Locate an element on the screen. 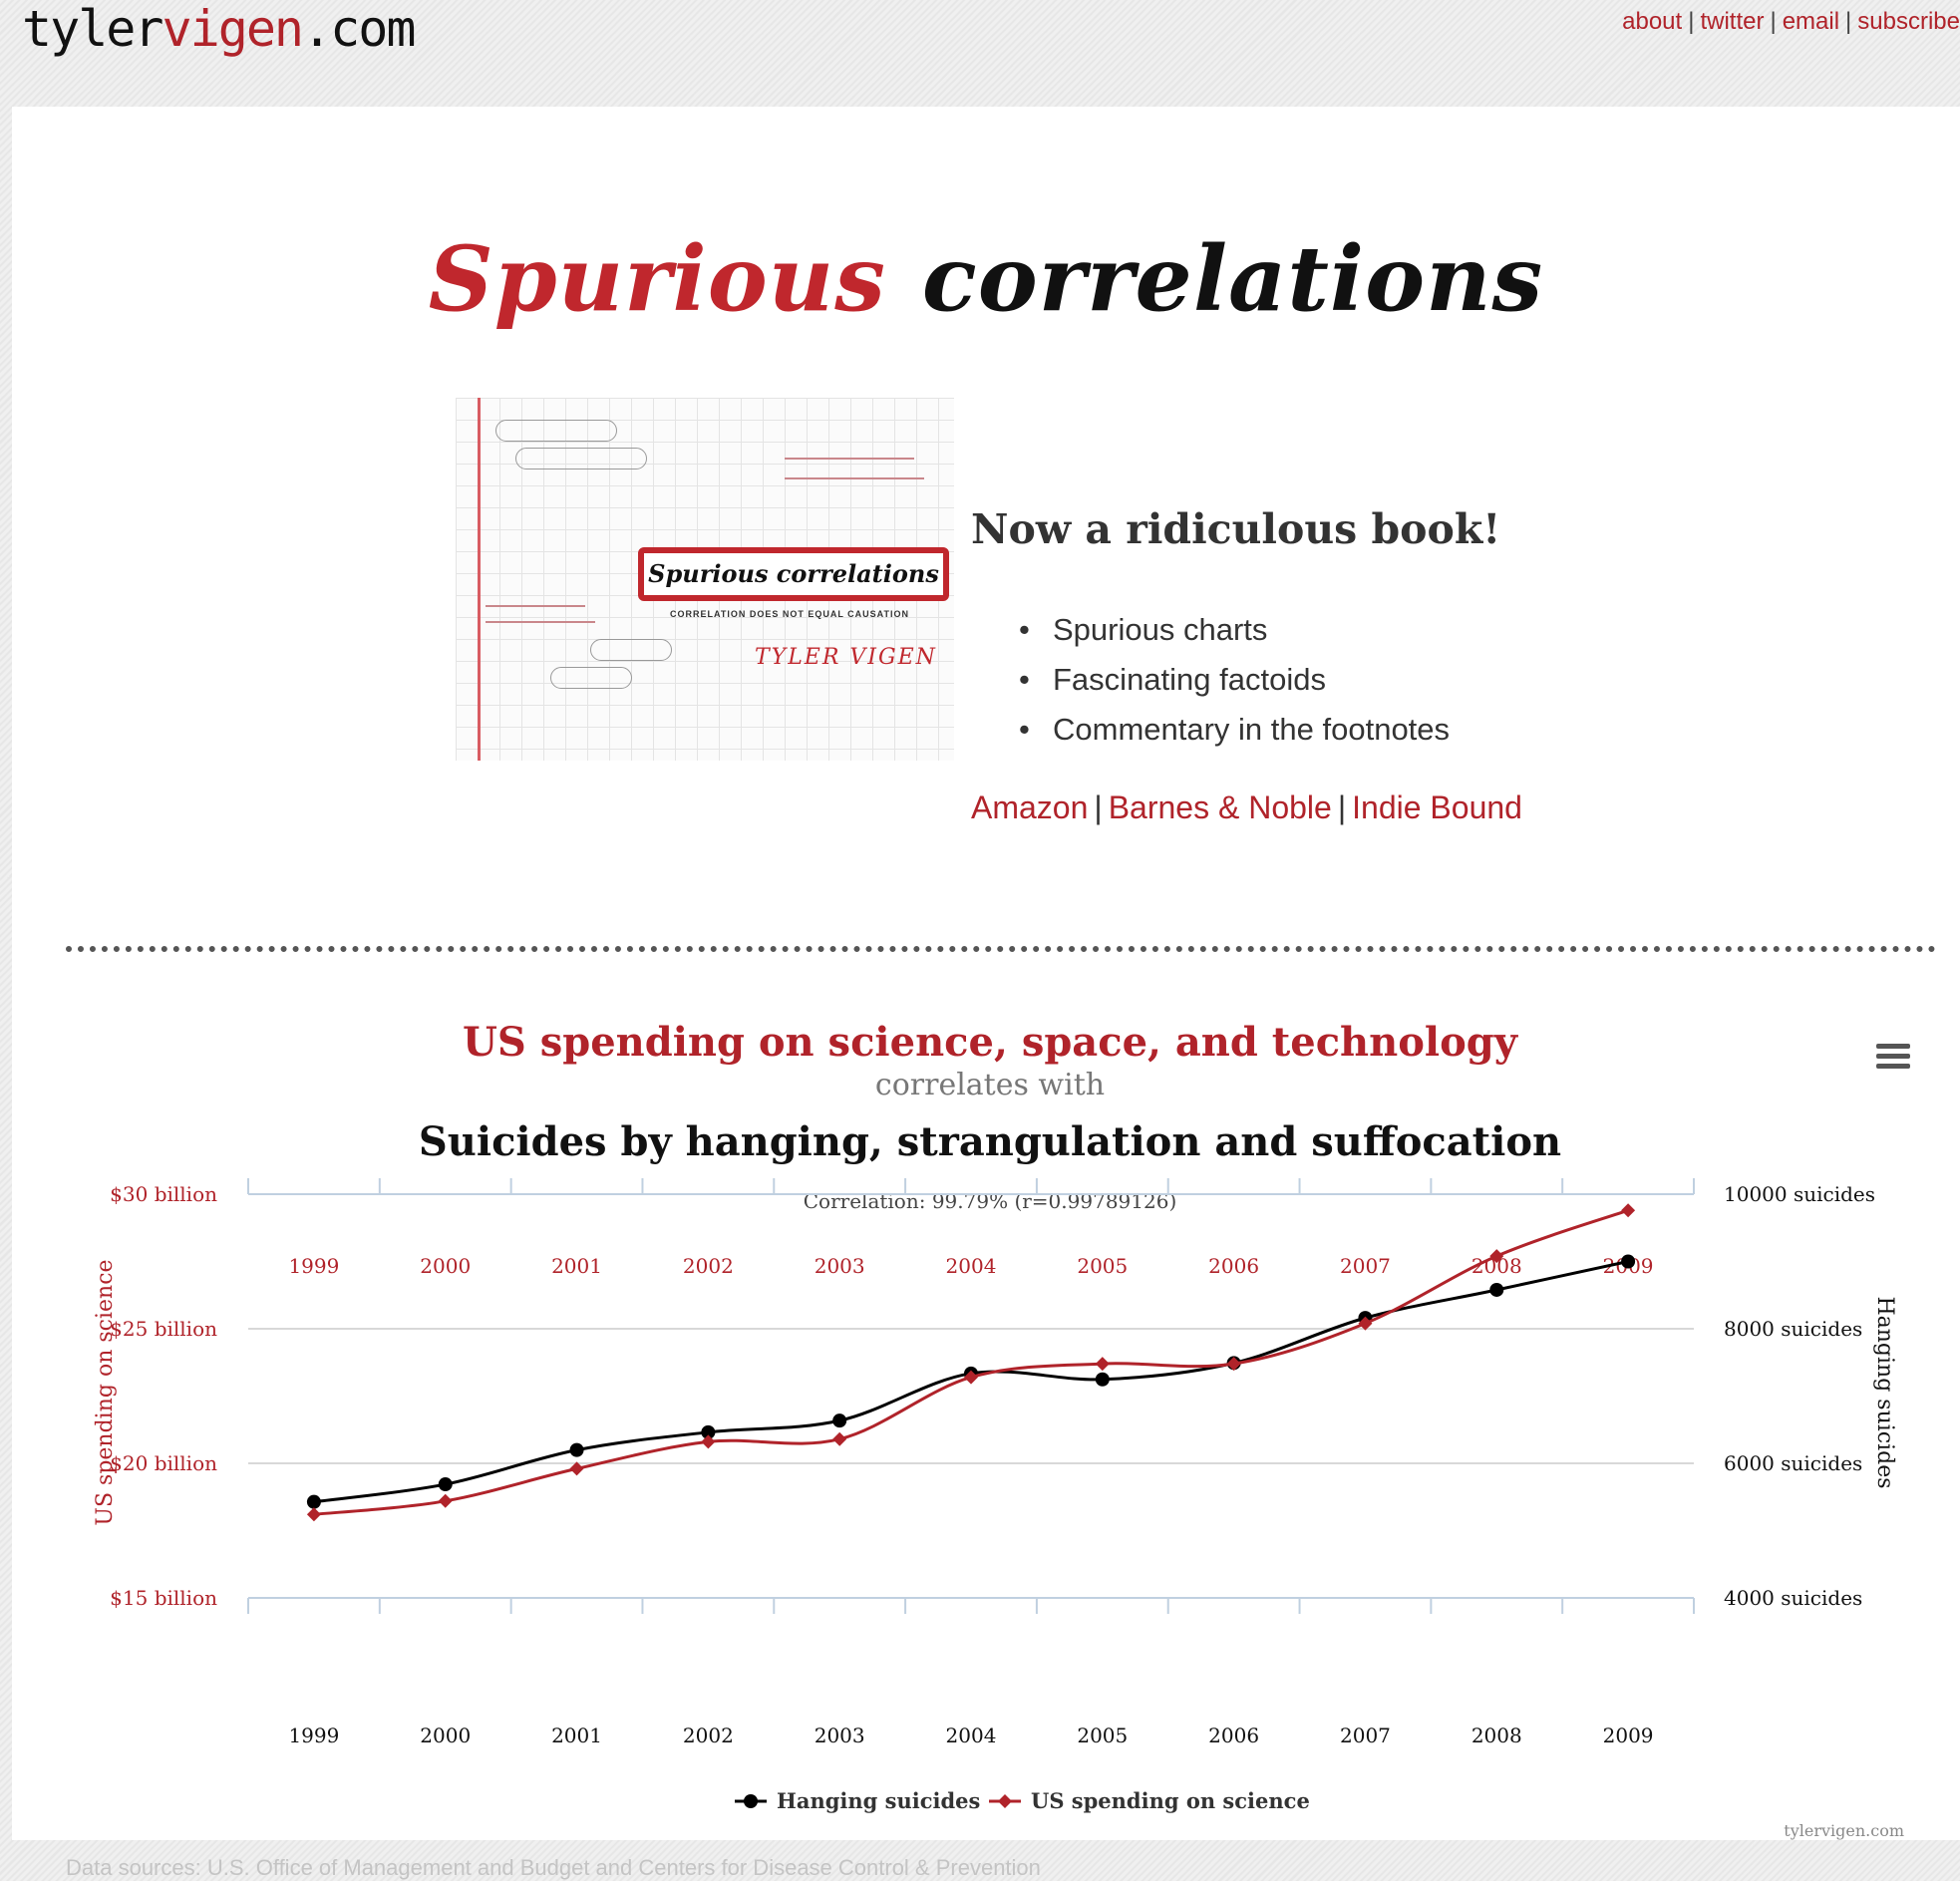  x-tick-label: 2004 is located at coordinates (971, 1736).